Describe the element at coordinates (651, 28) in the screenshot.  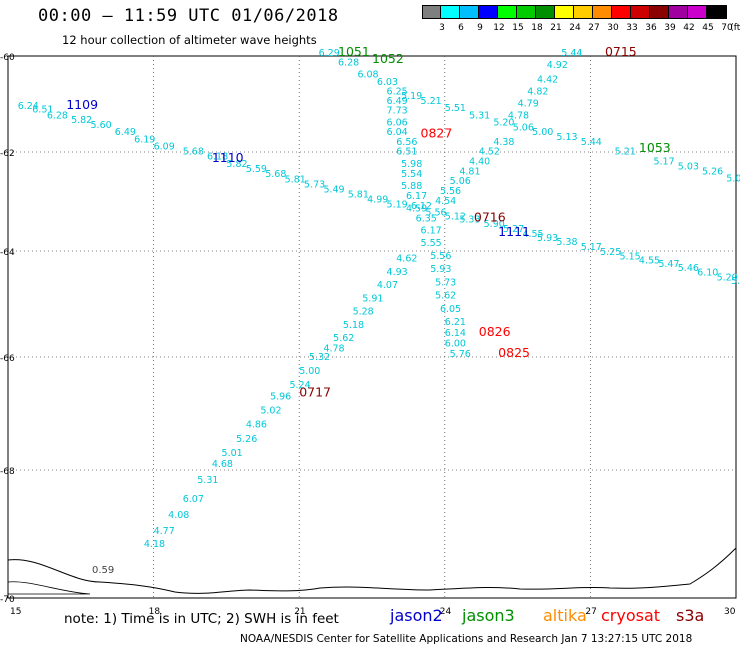
I see `legend-label: 36` at that location.